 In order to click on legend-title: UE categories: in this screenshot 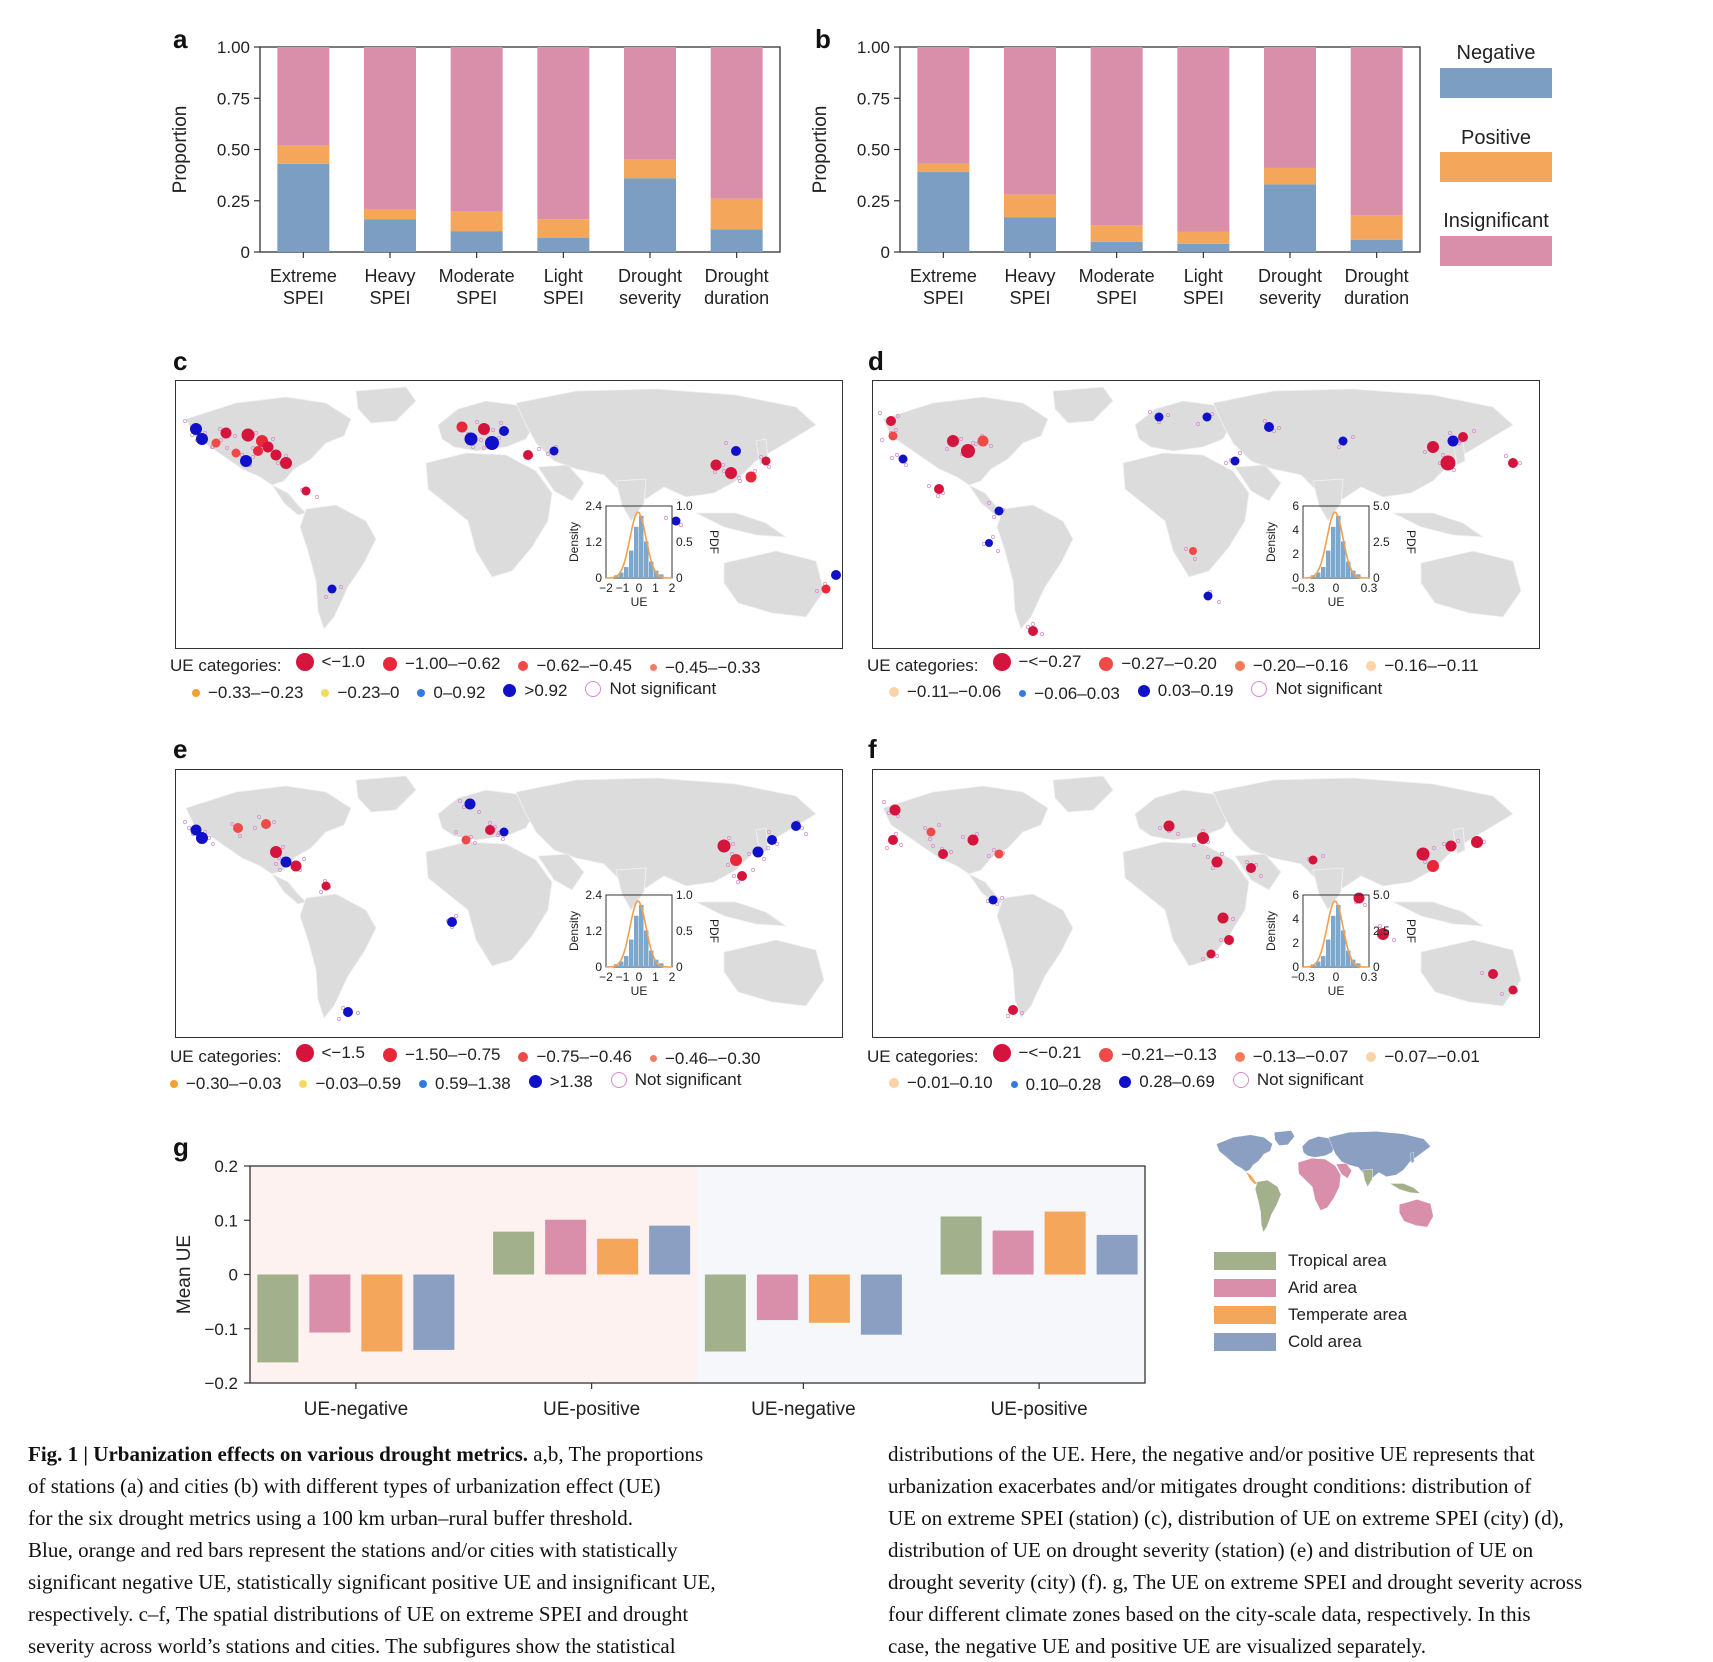, I will do `click(923, 1056)`.